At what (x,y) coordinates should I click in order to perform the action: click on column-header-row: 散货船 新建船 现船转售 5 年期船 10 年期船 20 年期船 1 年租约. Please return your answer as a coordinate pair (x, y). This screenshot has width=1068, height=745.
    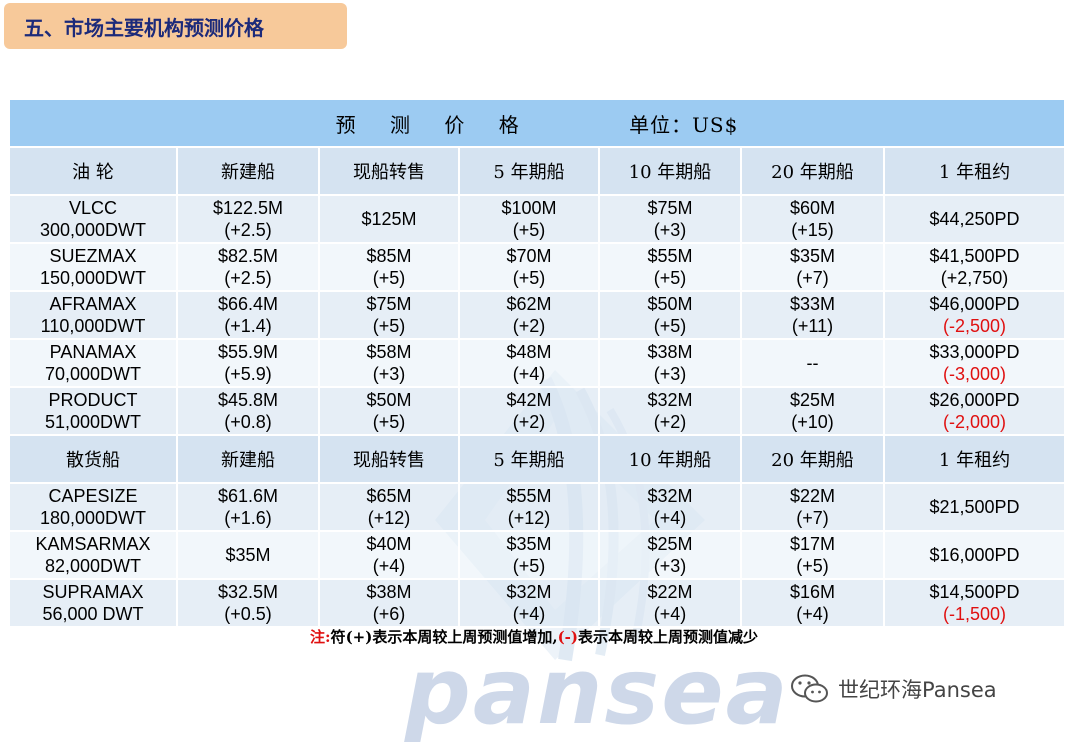
    Looking at the image, I should click on (537, 460).